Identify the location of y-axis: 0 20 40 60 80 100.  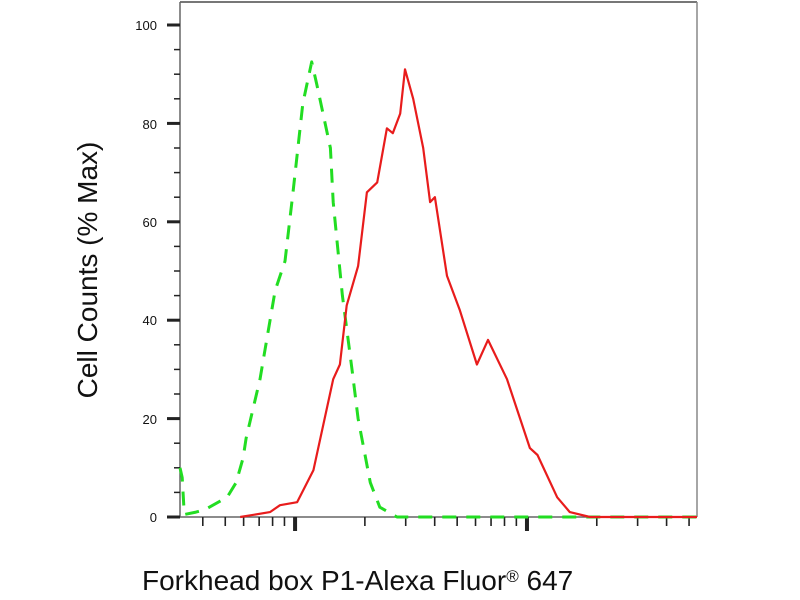
(157, 271).